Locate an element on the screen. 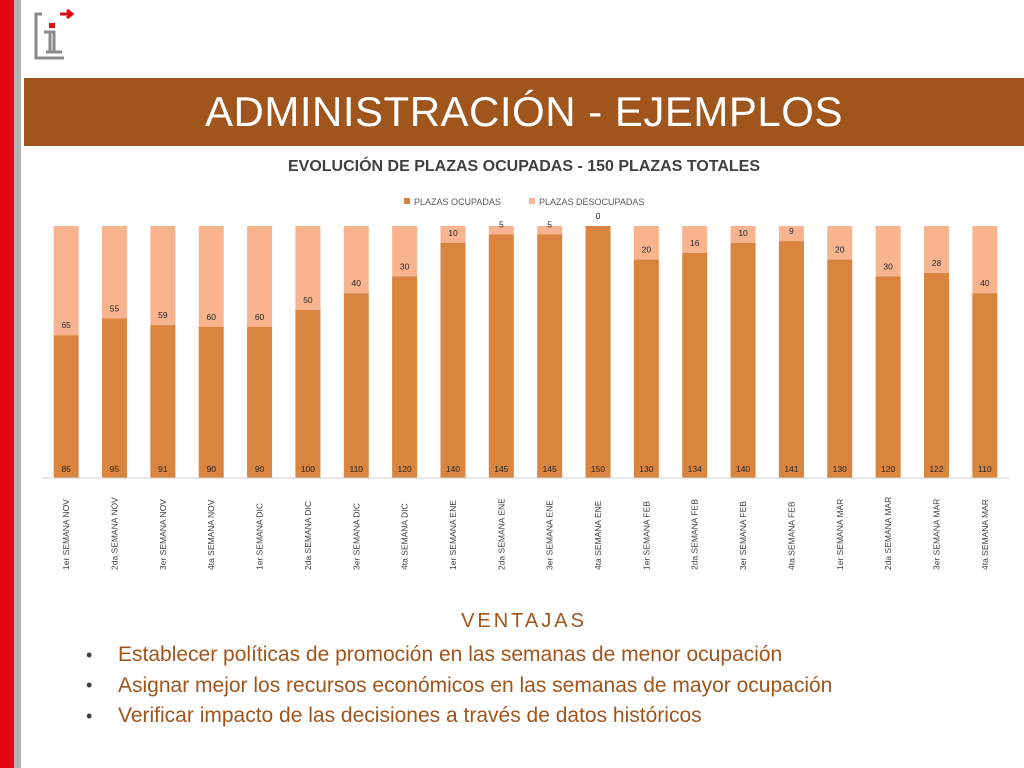  data-label-occupied: 141 is located at coordinates (791, 469).